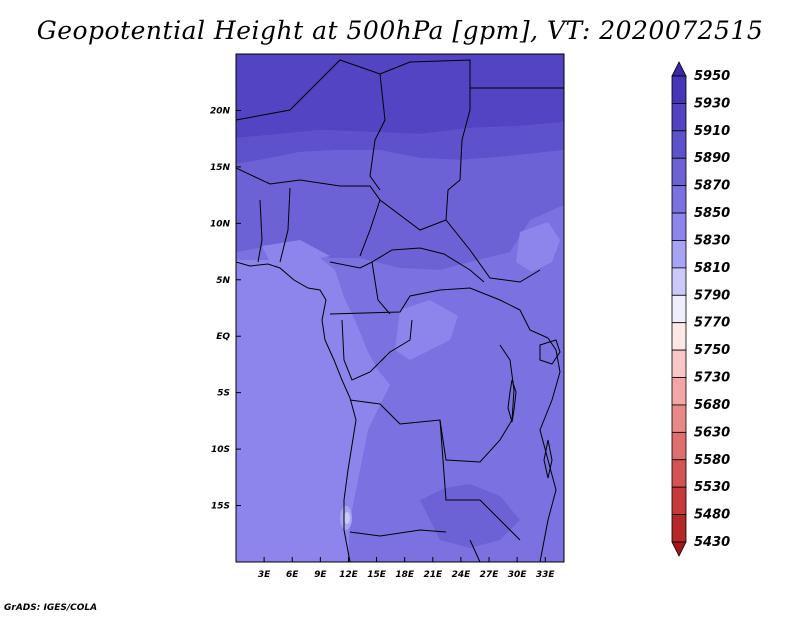 The width and height of the screenshot is (800, 618). I want to click on colorbar-level-label: 5730, so click(712, 378).